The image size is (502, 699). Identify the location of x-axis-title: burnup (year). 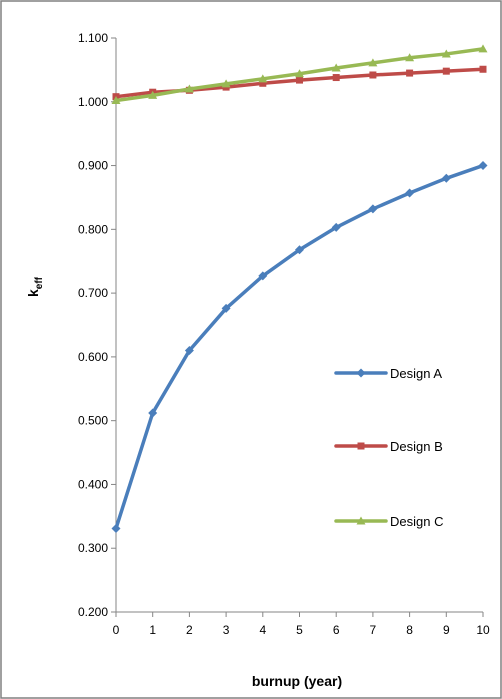
(297, 681).